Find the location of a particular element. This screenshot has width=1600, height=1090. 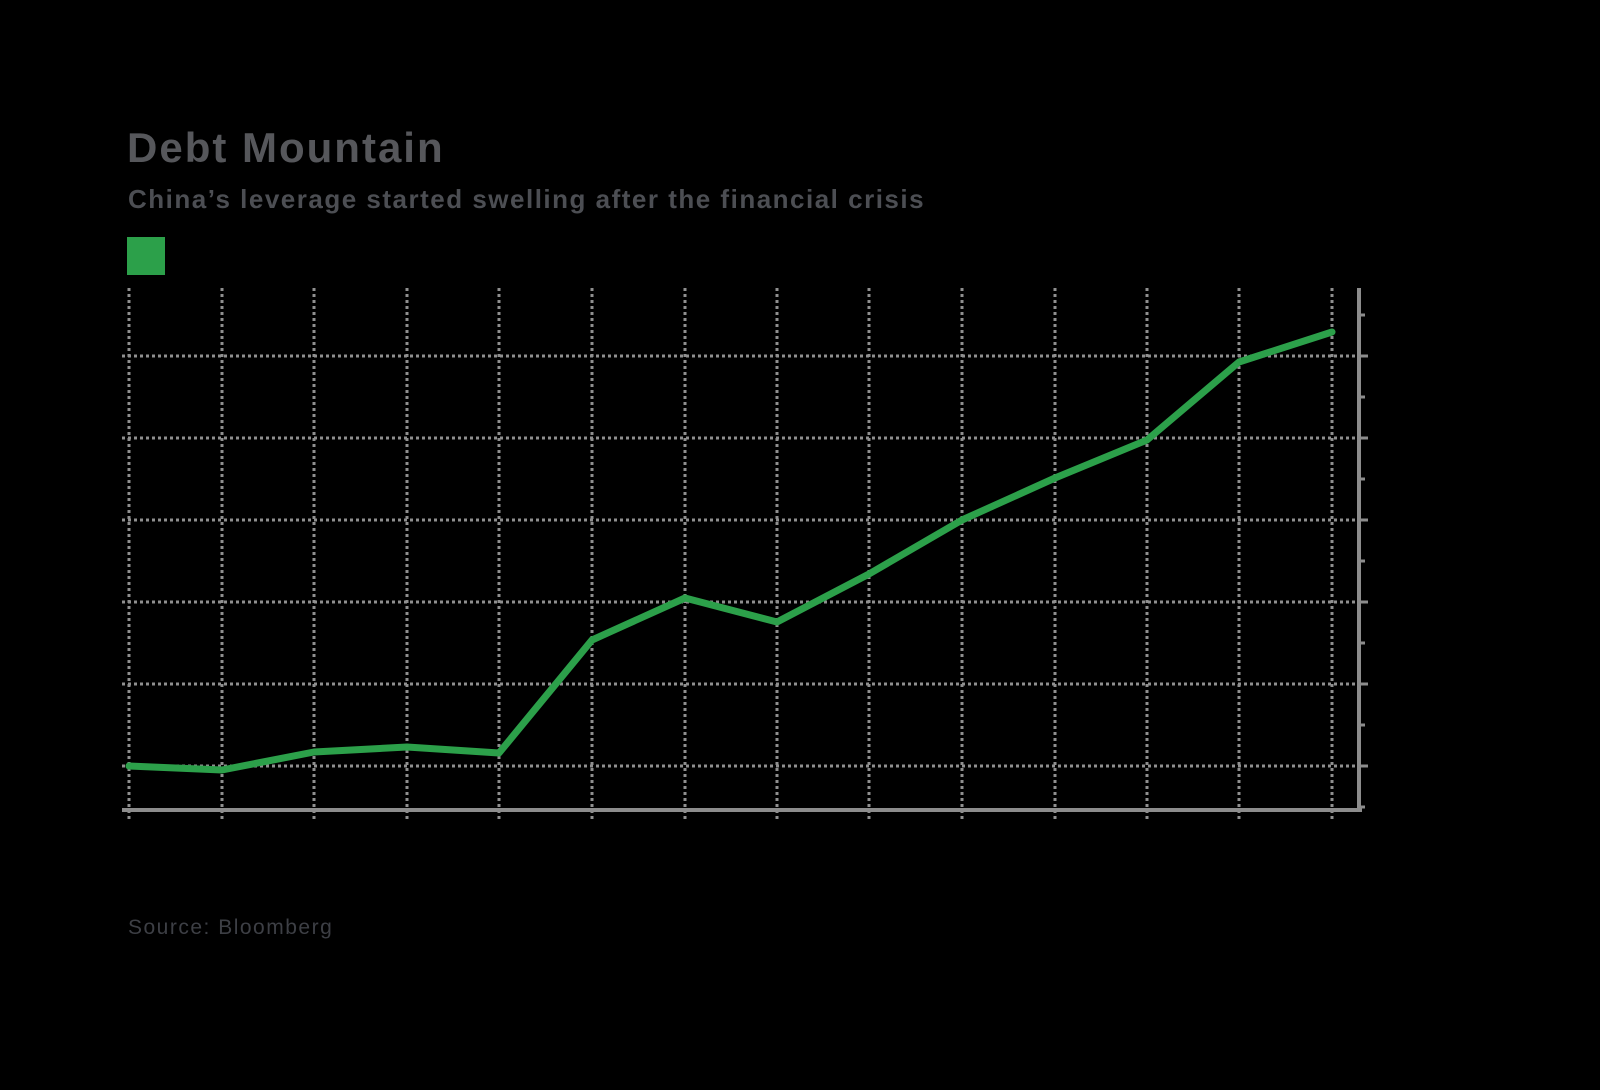

source-text: Source: Bloomberg is located at coordinates (231, 927).